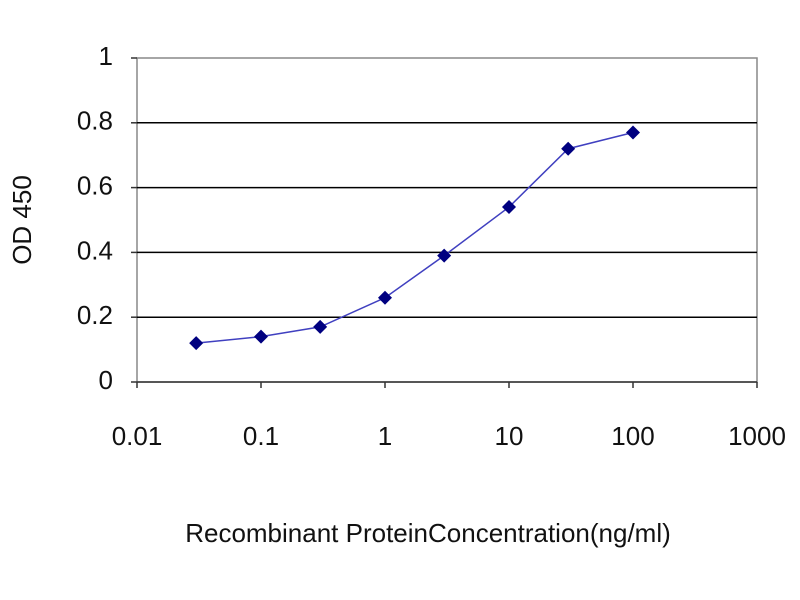  I want to click on x-tick-label: 10, so click(509, 436).